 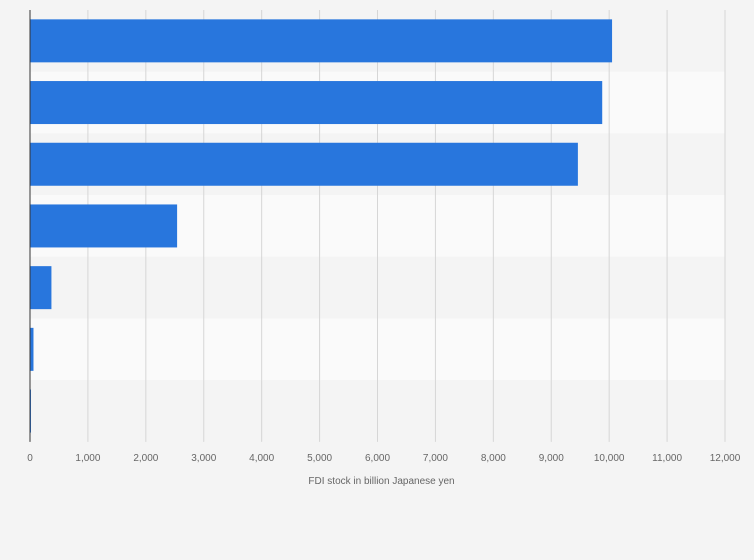 I want to click on x-tick-label: 6,000, so click(x=377, y=458).